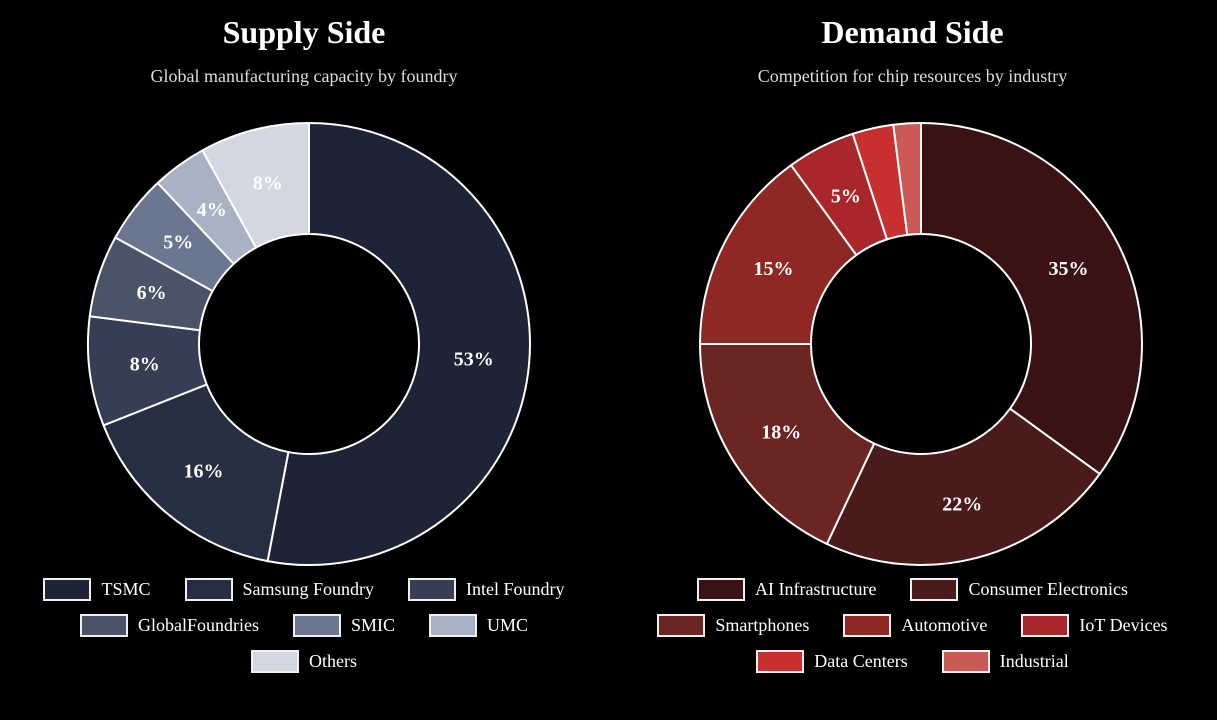 This screenshot has width=1217, height=720. Describe the element at coordinates (778, 254) in the screenshot. I see `slice-automotive` at that location.